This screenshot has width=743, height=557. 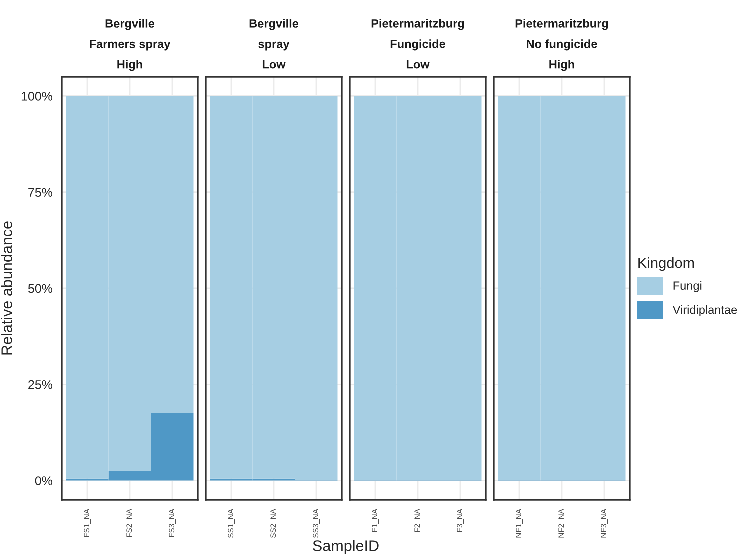 What do you see at coordinates (37, 96) in the screenshot?
I see `y-tick-label: 100%` at bounding box center [37, 96].